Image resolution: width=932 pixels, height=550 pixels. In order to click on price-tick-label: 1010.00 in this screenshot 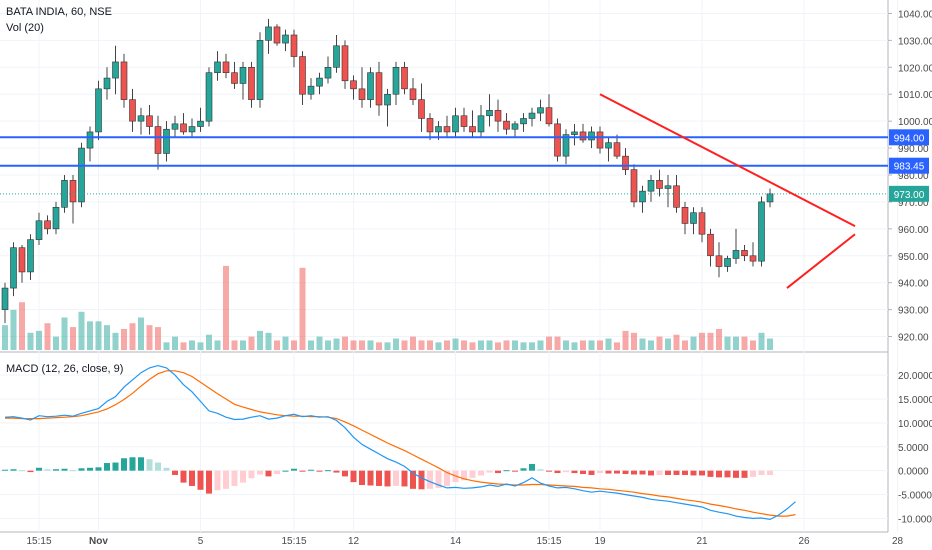, I will do `click(915, 95)`.